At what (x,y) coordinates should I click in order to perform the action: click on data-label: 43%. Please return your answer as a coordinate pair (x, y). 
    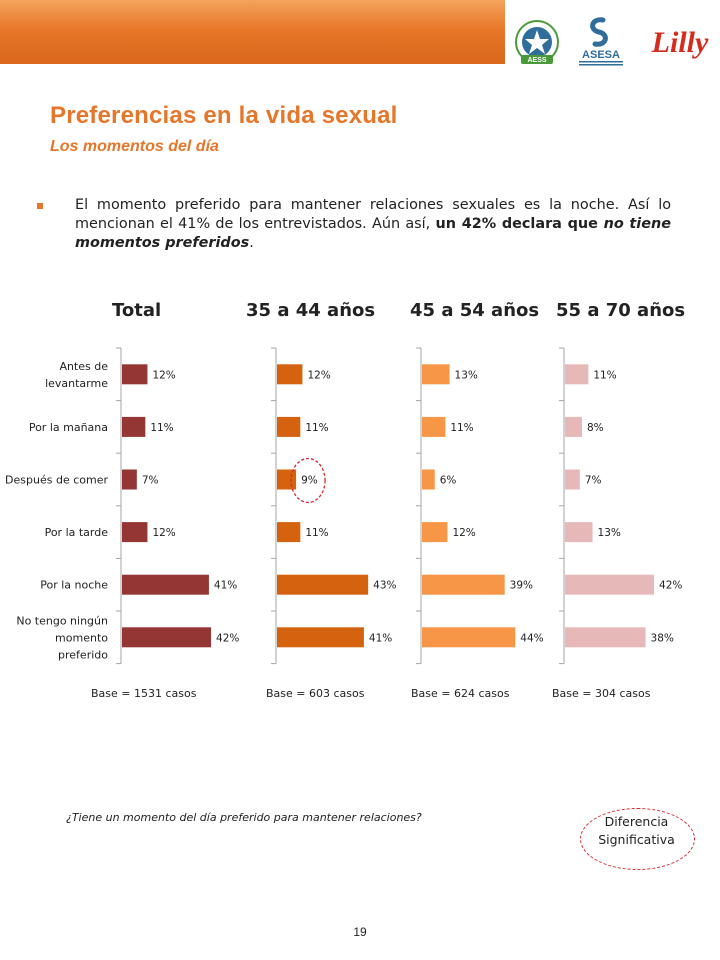
    Looking at the image, I should click on (384, 586).